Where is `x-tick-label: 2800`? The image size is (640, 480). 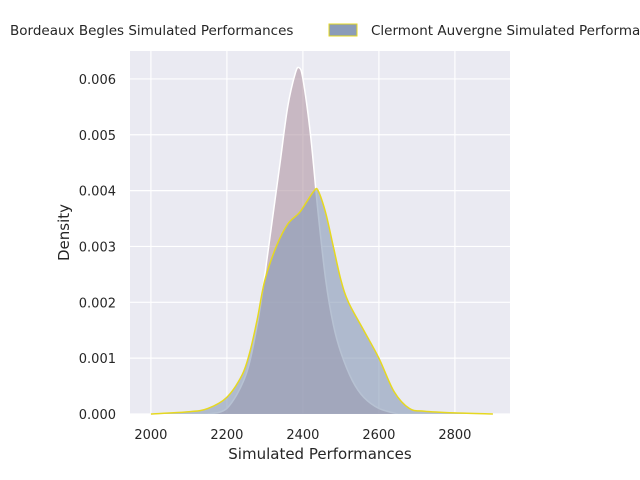
x-tick-label: 2800 is located at coordinates (454, 435).